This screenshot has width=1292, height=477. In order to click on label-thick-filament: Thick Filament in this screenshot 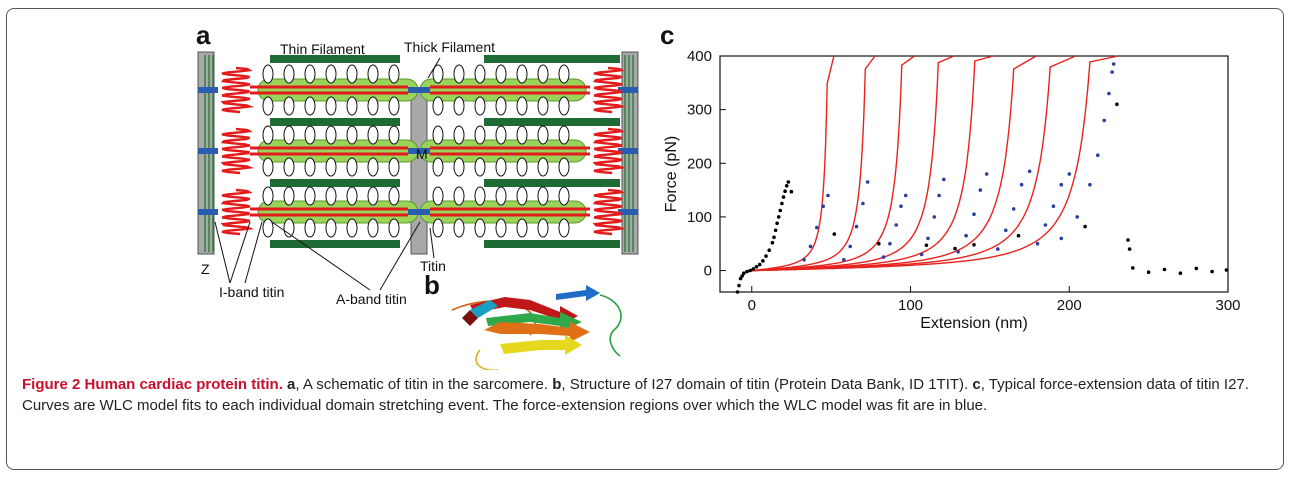, I will do `click(449, 47)`.